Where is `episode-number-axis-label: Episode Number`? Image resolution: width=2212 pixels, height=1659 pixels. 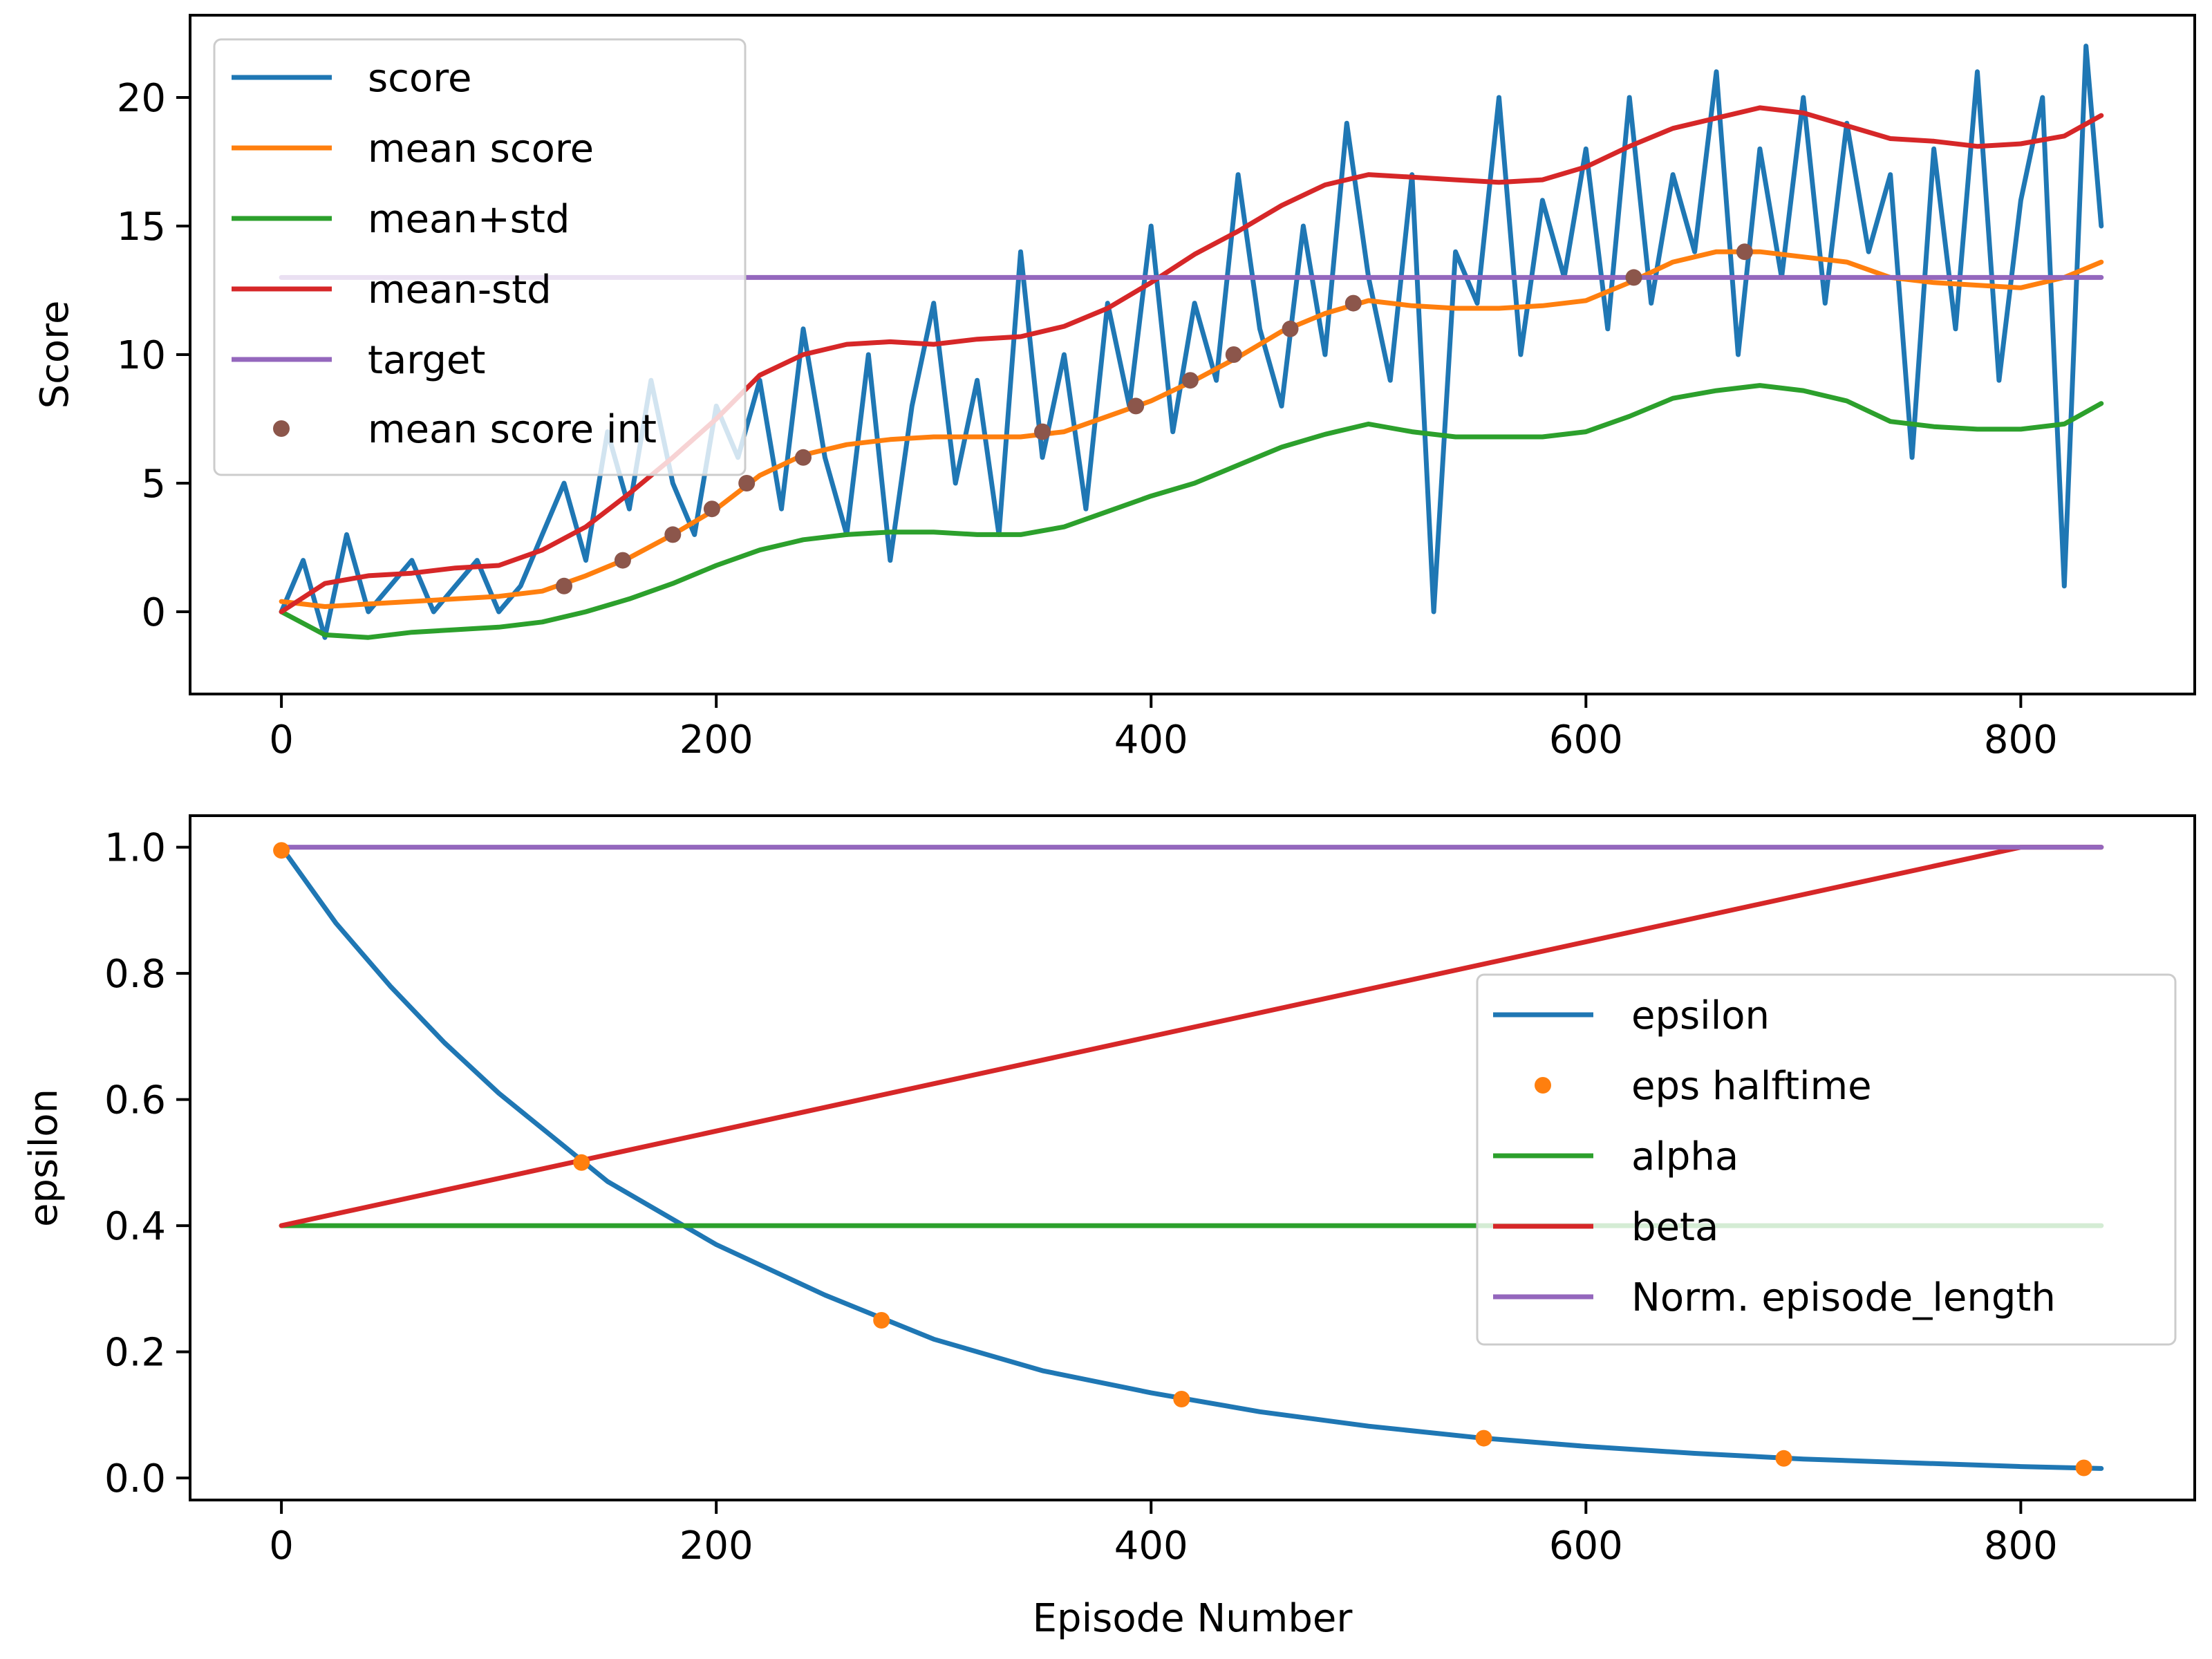 episode-number-axis-label: Episode Number is located at coordinates (1193, 1619).